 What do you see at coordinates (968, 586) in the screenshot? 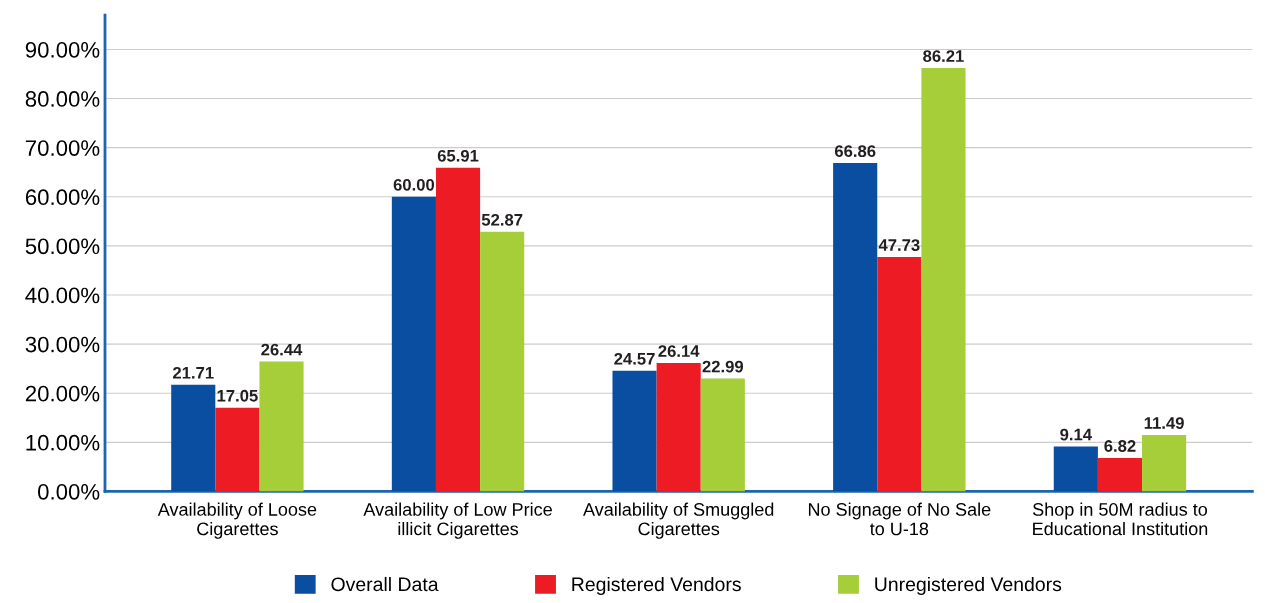
I see `legend-label: Unregistered Vendors` at bounding box center [968, 586].